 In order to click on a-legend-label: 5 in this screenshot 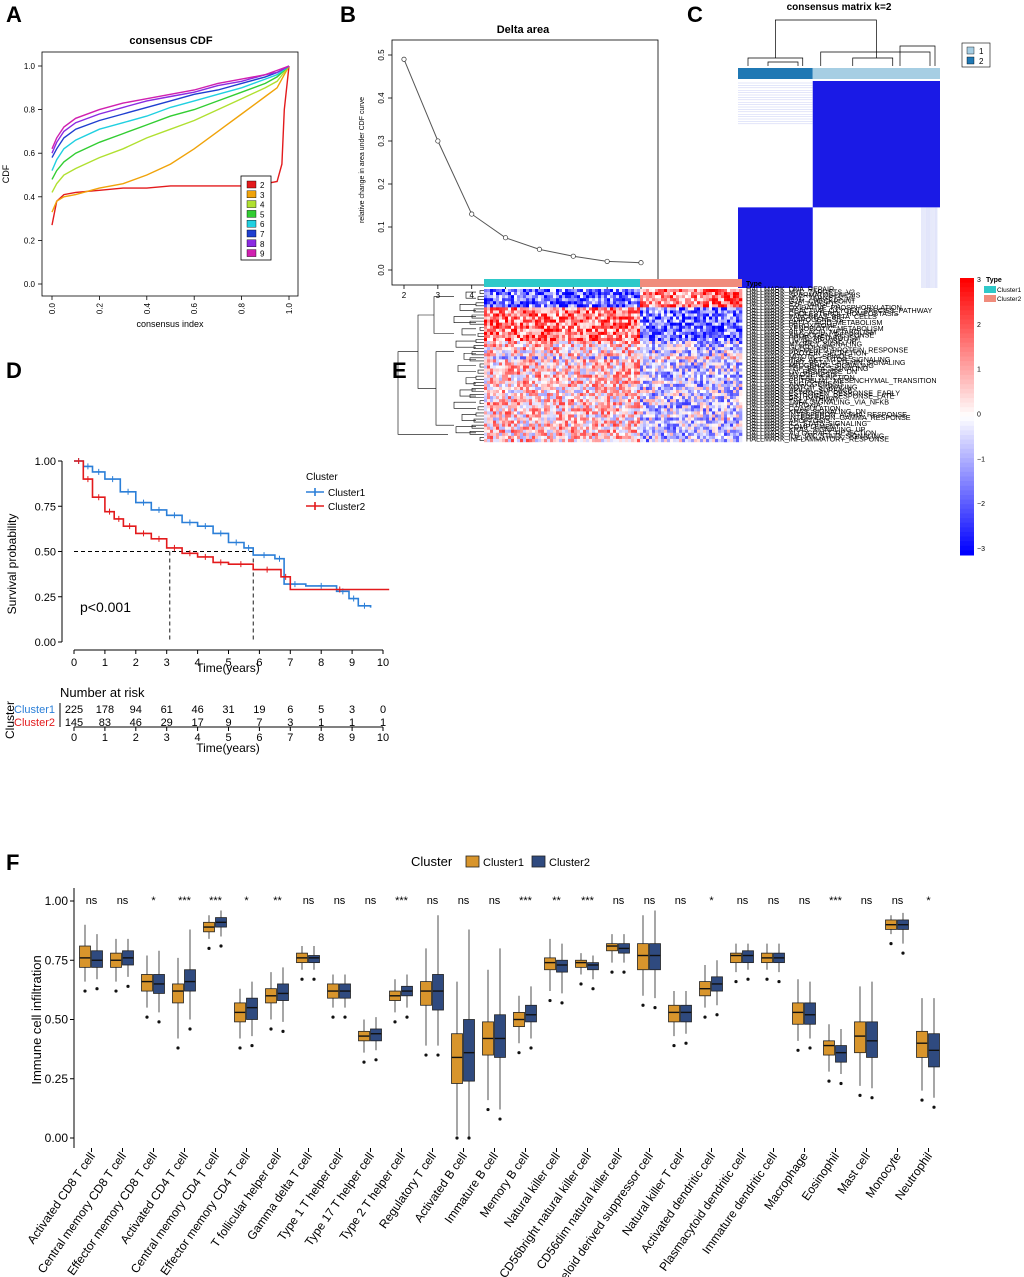, I will do `click(262, 214)`.